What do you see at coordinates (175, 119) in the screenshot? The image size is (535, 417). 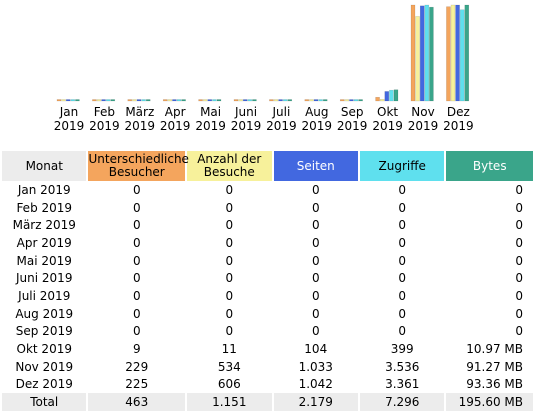 I see `x-tick-label: Apr 2019` at bounding box center [175, 119].